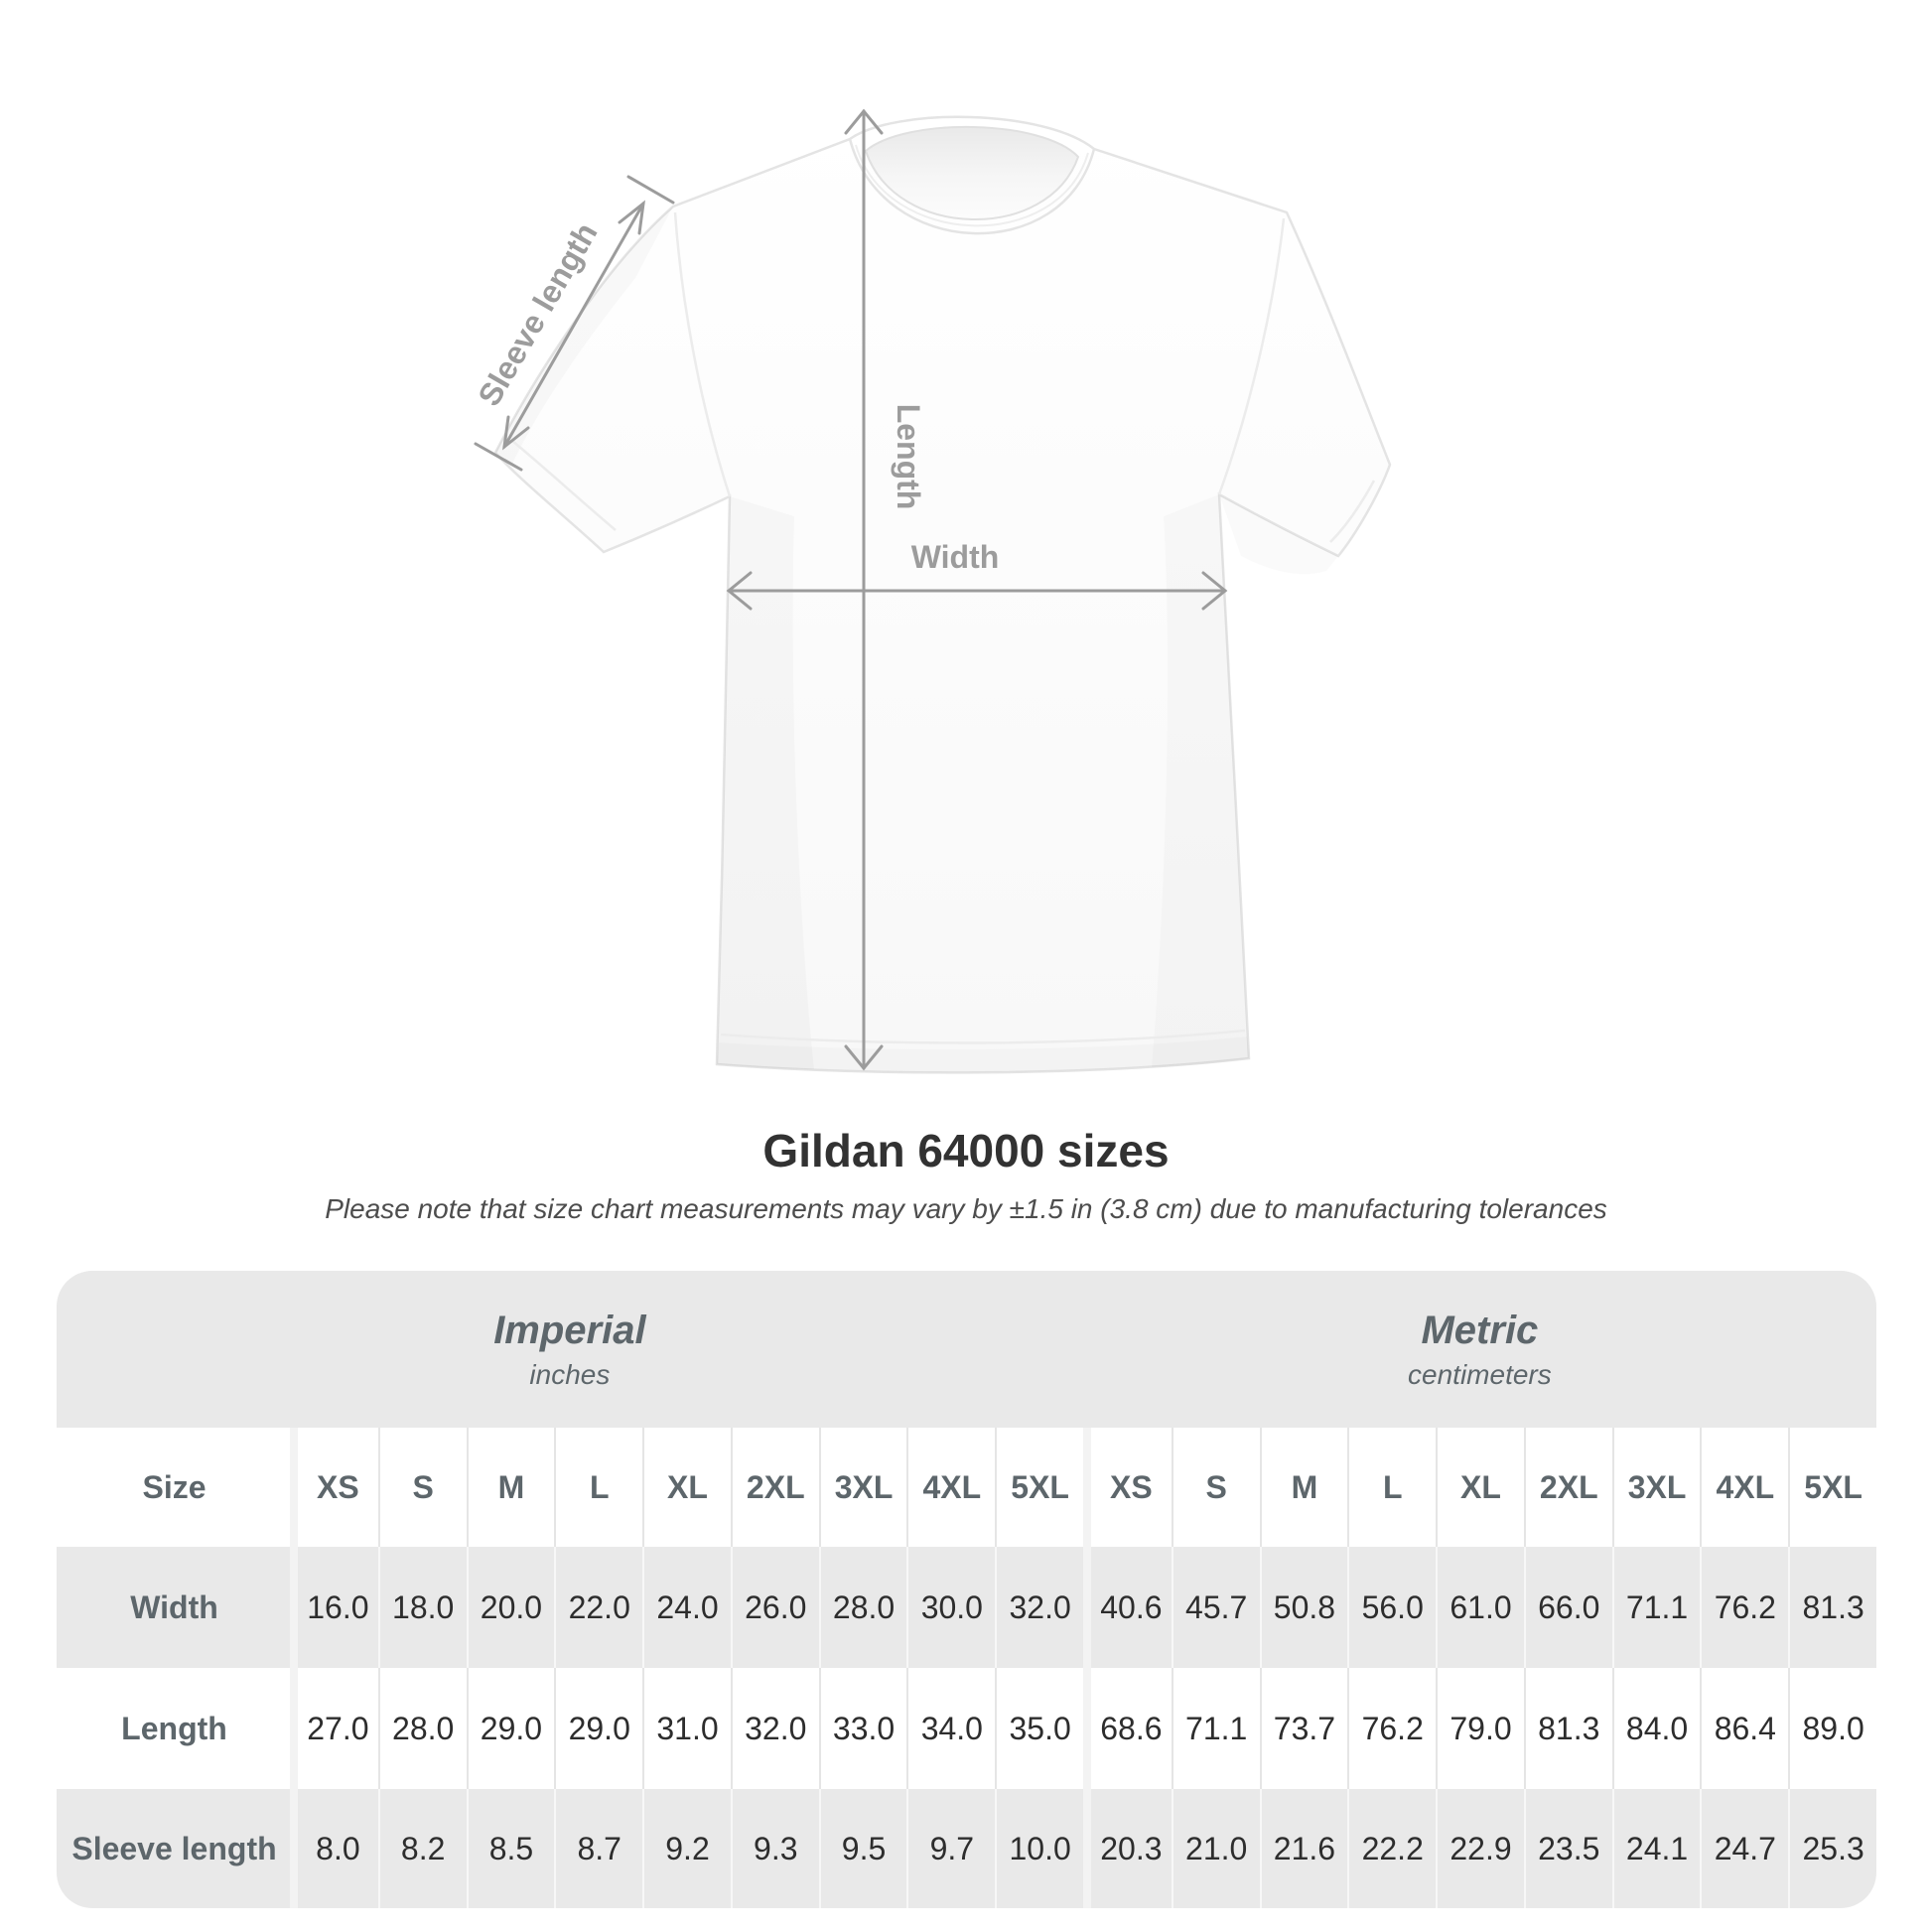 The width and height of the screenshot is (1932, 1932). What do you see at coordinates (1127, 1729) in the screenshot?
I see `value-cell: 68.6` at bounding box center [1127, 1729].